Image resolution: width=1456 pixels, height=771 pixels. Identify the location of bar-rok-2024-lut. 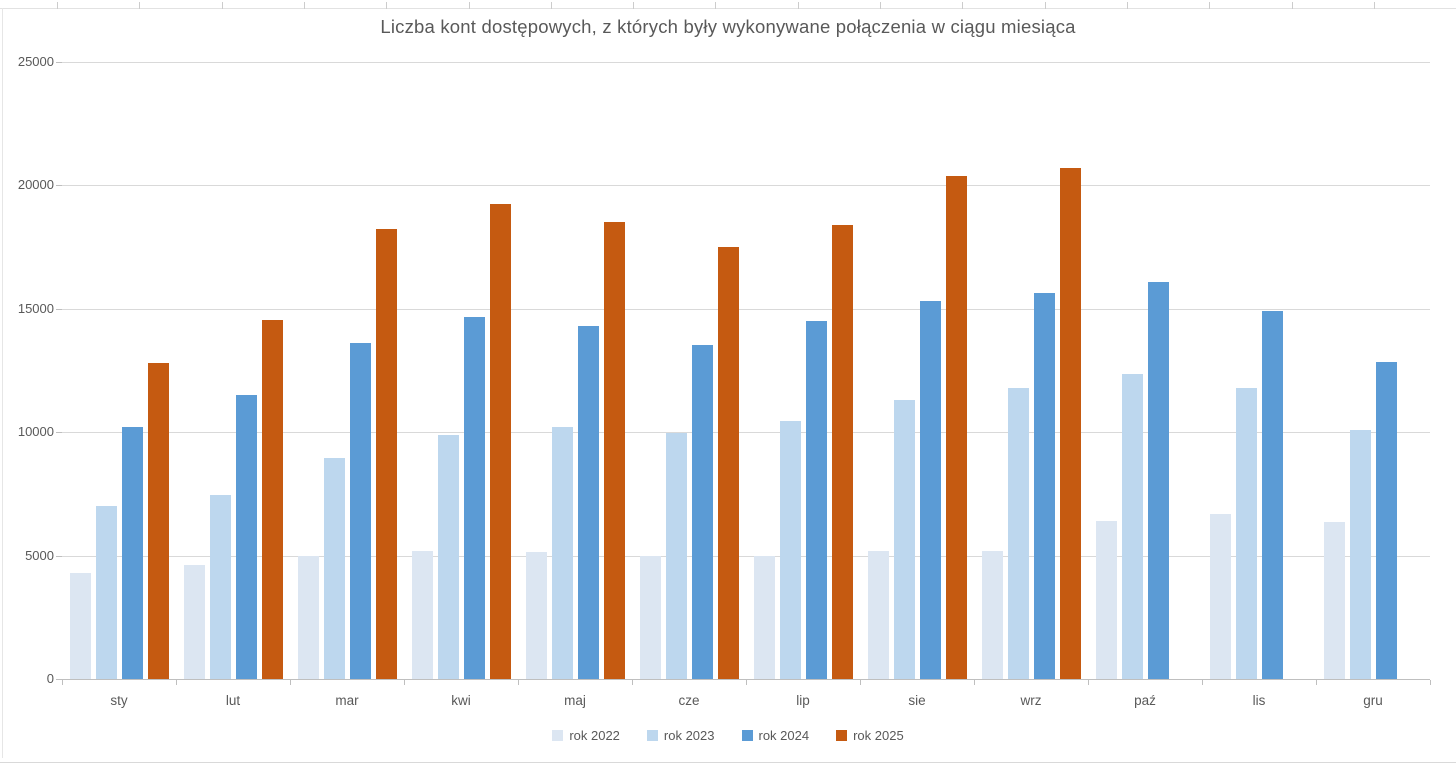
(246, 537).